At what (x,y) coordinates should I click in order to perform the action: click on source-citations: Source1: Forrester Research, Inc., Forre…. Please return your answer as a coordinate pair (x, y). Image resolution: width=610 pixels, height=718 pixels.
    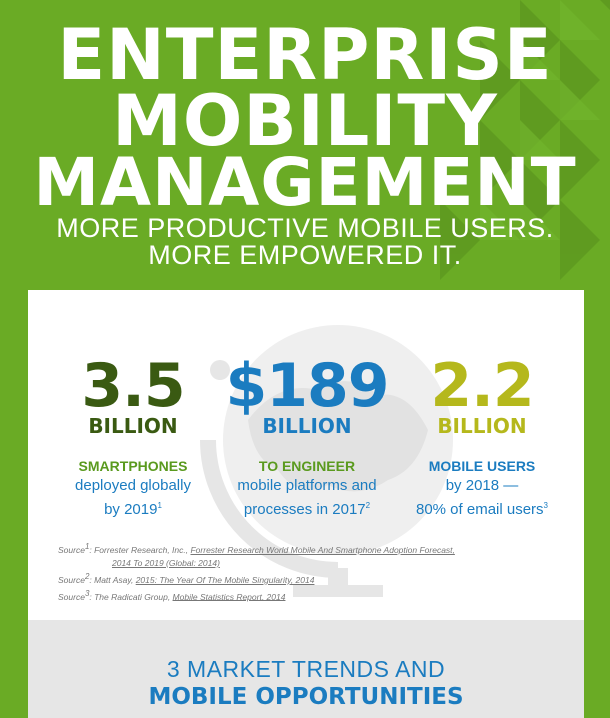
    Looking at the image, I should click on (308, 571).